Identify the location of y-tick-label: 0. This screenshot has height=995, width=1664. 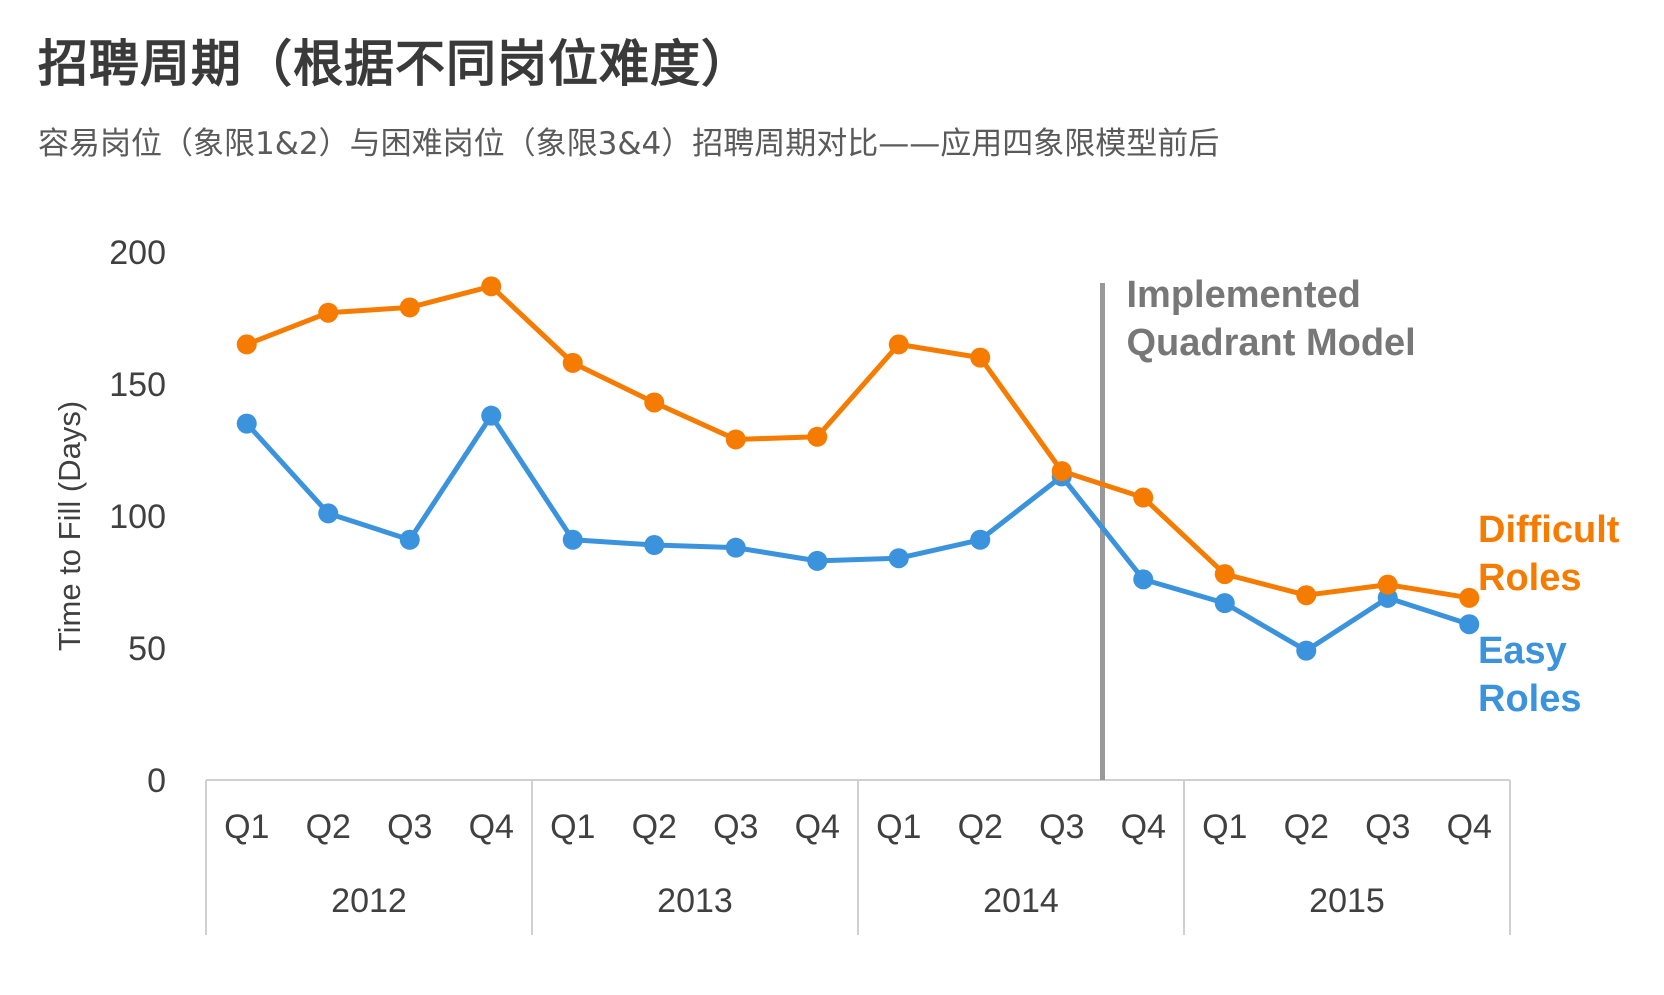
(156, 781).